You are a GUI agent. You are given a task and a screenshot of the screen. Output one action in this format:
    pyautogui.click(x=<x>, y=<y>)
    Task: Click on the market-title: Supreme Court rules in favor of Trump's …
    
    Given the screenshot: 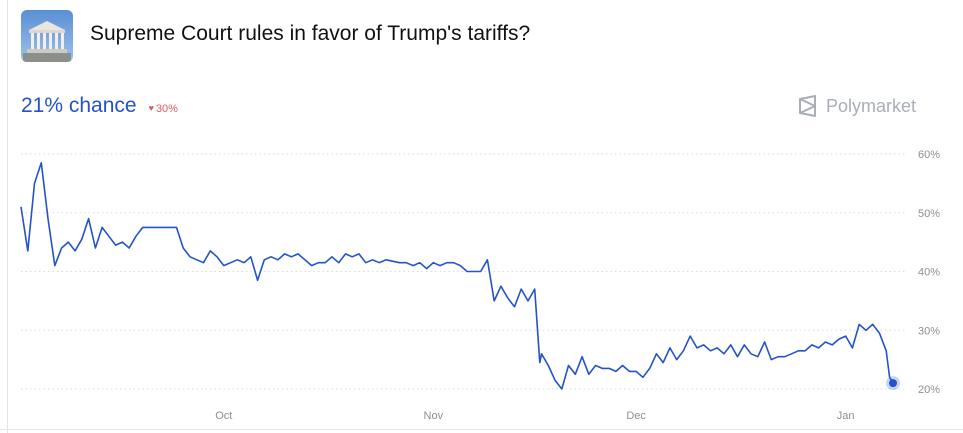 What is the action you would take?
    pyautogui.click(x=310, y=33)
    